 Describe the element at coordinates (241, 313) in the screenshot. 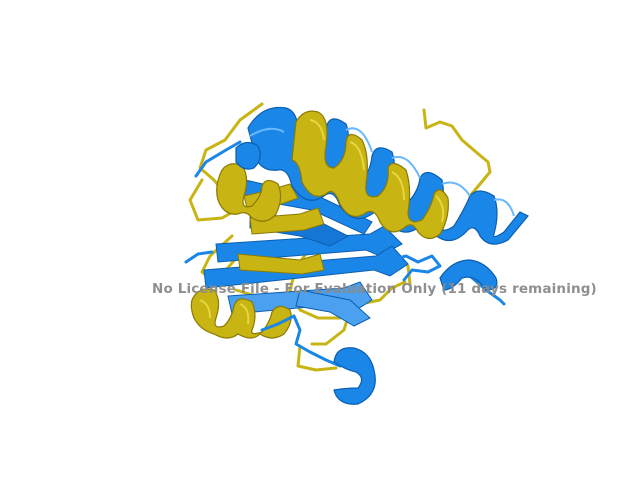

I see `chain-b-helix-bottom-left` at that location.